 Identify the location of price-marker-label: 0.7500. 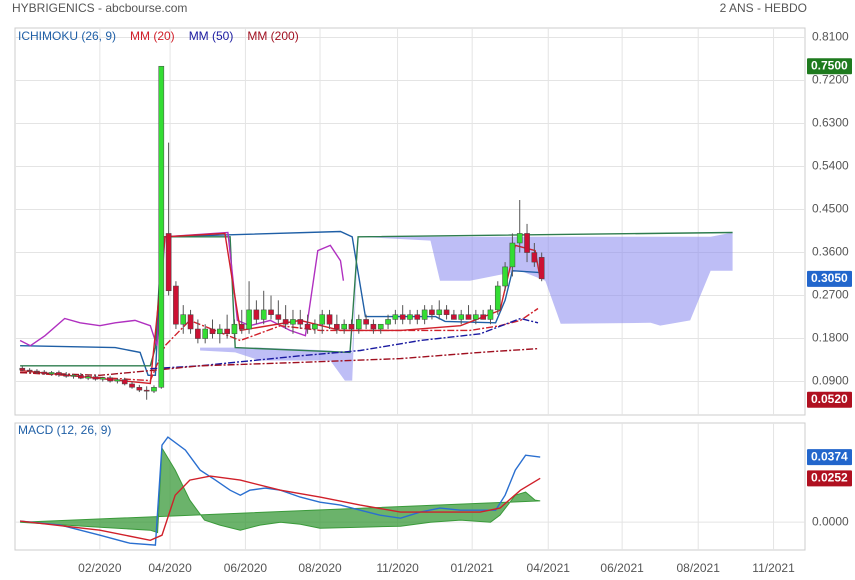
(829, 65).